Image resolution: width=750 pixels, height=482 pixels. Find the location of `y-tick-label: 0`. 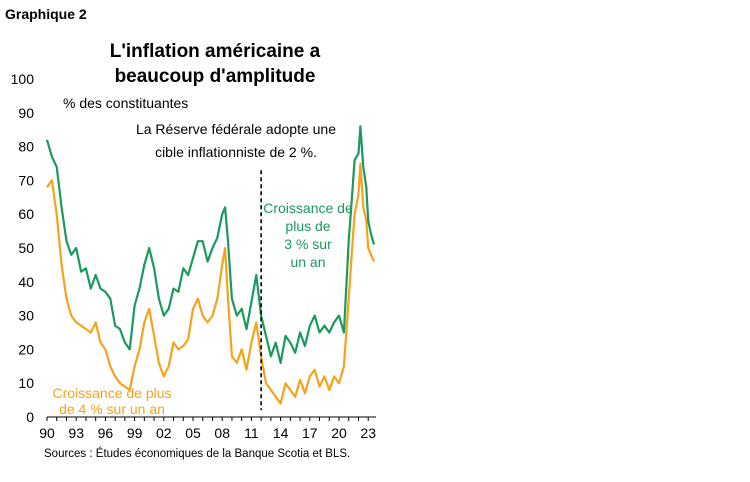

y-tick-label: 0 is located at coordinates (30, 417).